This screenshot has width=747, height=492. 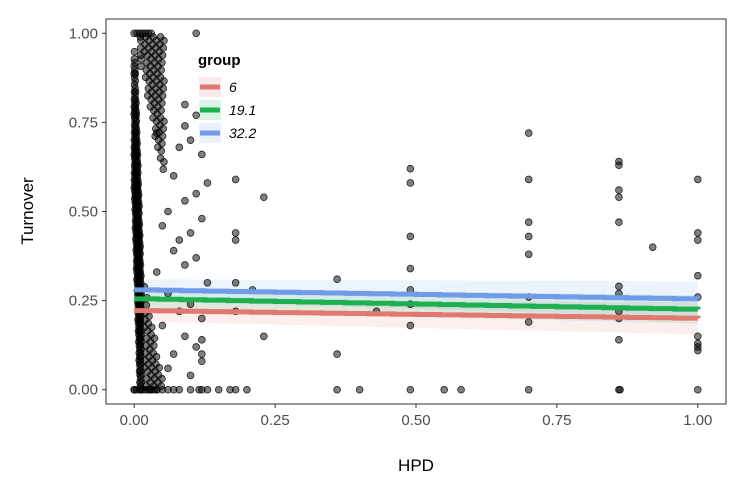 I want to click on legend: group 6 19.1 32.2, so click(x=227, y=97).